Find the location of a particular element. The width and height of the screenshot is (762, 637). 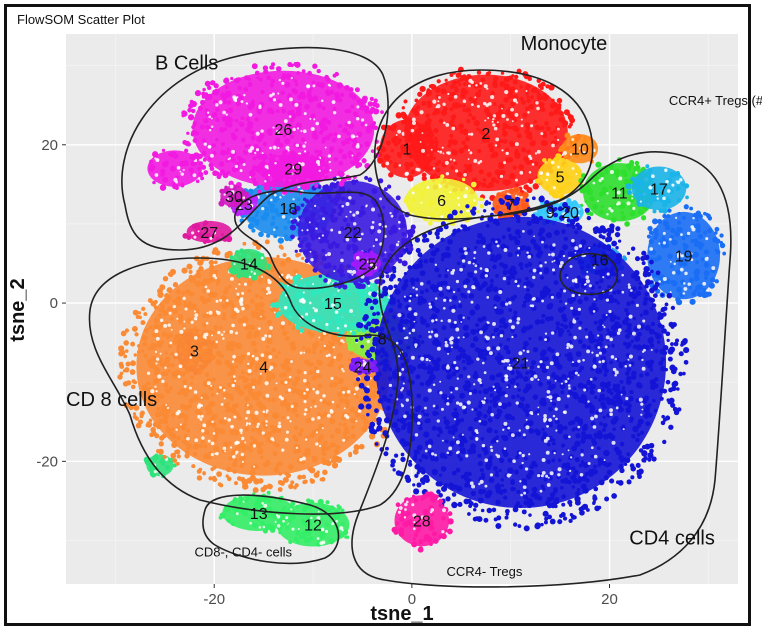

extra-blob-1-point is located at coordinates (163, 150).